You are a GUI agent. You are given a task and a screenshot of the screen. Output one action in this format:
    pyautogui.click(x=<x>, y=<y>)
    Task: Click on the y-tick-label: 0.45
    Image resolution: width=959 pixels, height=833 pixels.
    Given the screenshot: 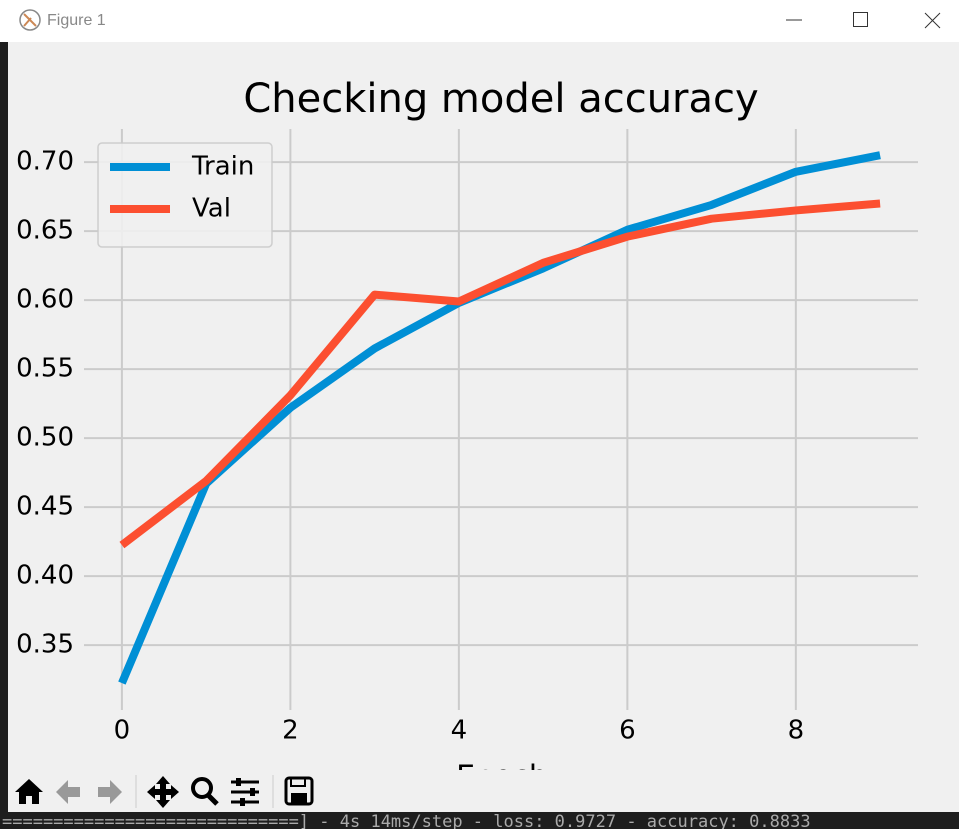 What is the action you would take?
    pyautogui.click(x=45, y=507)
    